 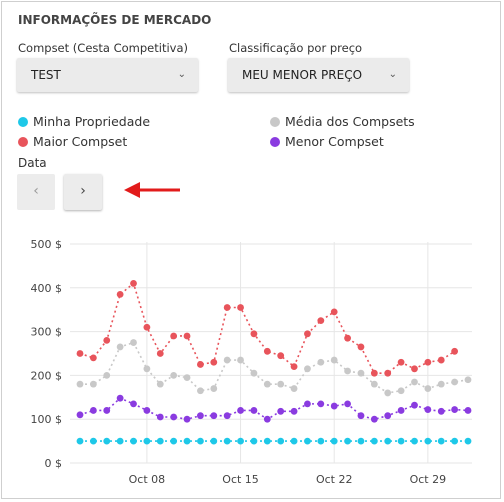 What do you see at coordinates (327, 141) in the screenshot?
I see `legend-menor-compset: Menor Compset` at bounding box center [327, 141].